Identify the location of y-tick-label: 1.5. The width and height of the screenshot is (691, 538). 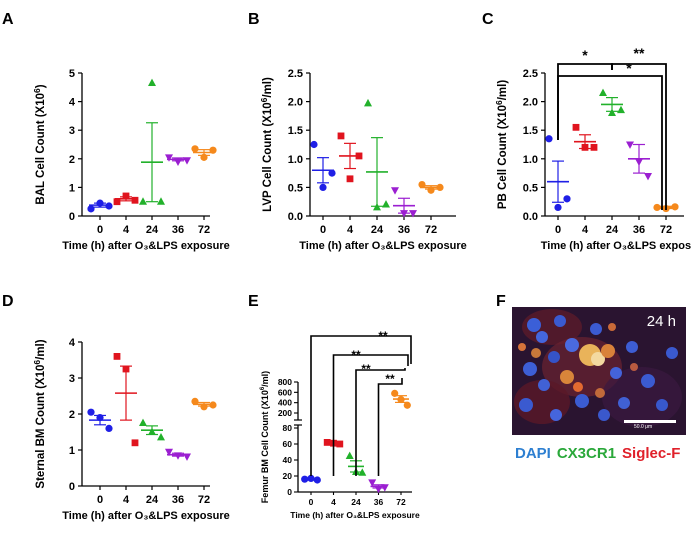
(530, 131).